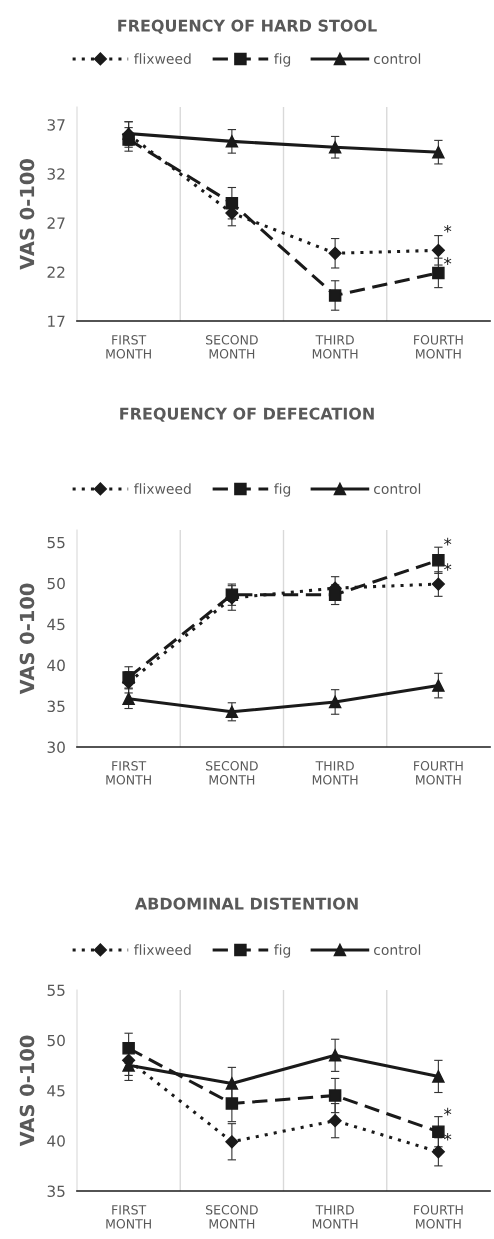 This screenshot has width=494, height=1239. Describe the element at coordinates (246, 903) in the screenshot. I see `chart-title: ABDOMINAL DISTENTION` at that location.